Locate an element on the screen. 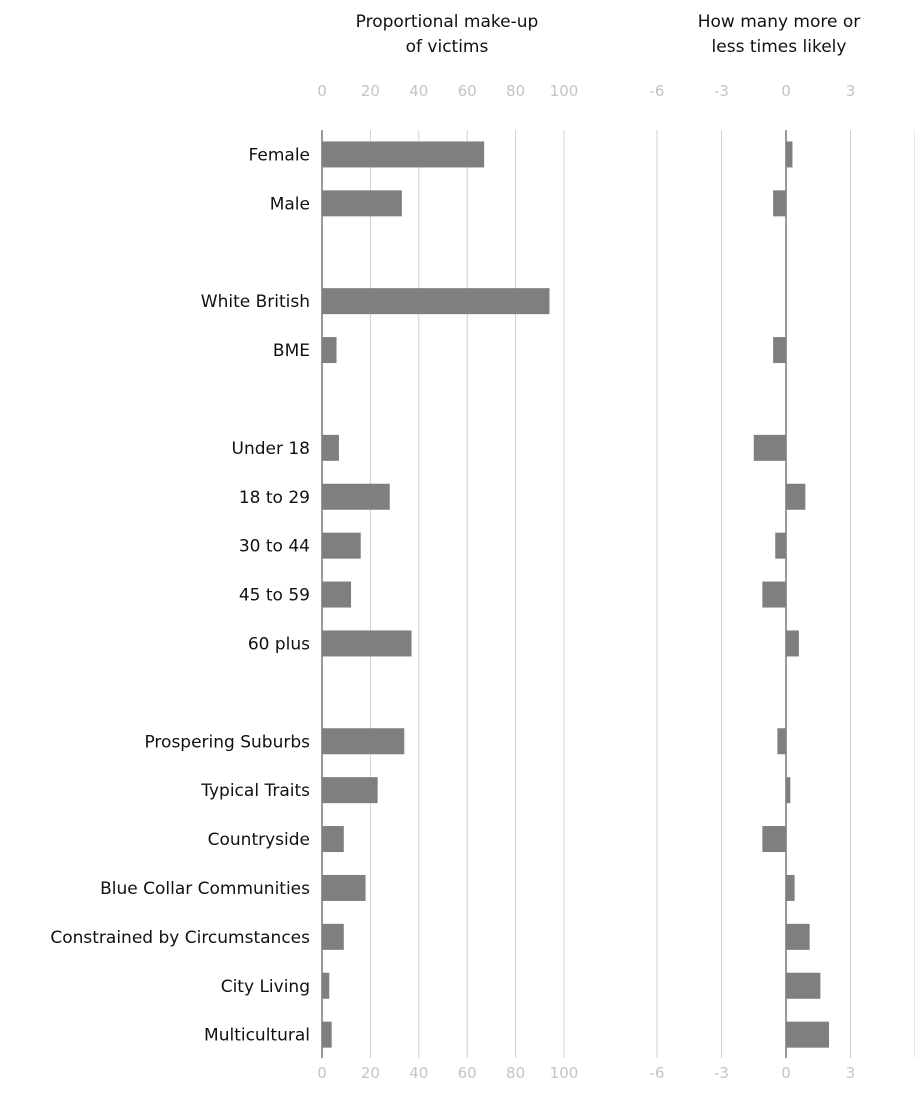 The height and width of the screenshot is (1110, 915). right-bottom-tick-label: -3 is located at coordinates (721, 1073).